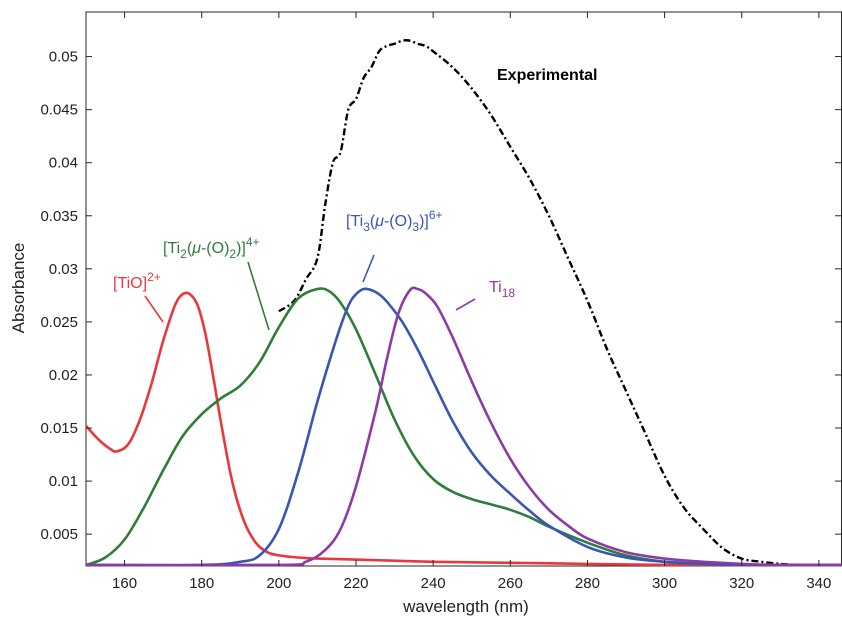 This screenshot has width=842, height=620. I want to click on x-tick-label: 180, so click(201, 583).